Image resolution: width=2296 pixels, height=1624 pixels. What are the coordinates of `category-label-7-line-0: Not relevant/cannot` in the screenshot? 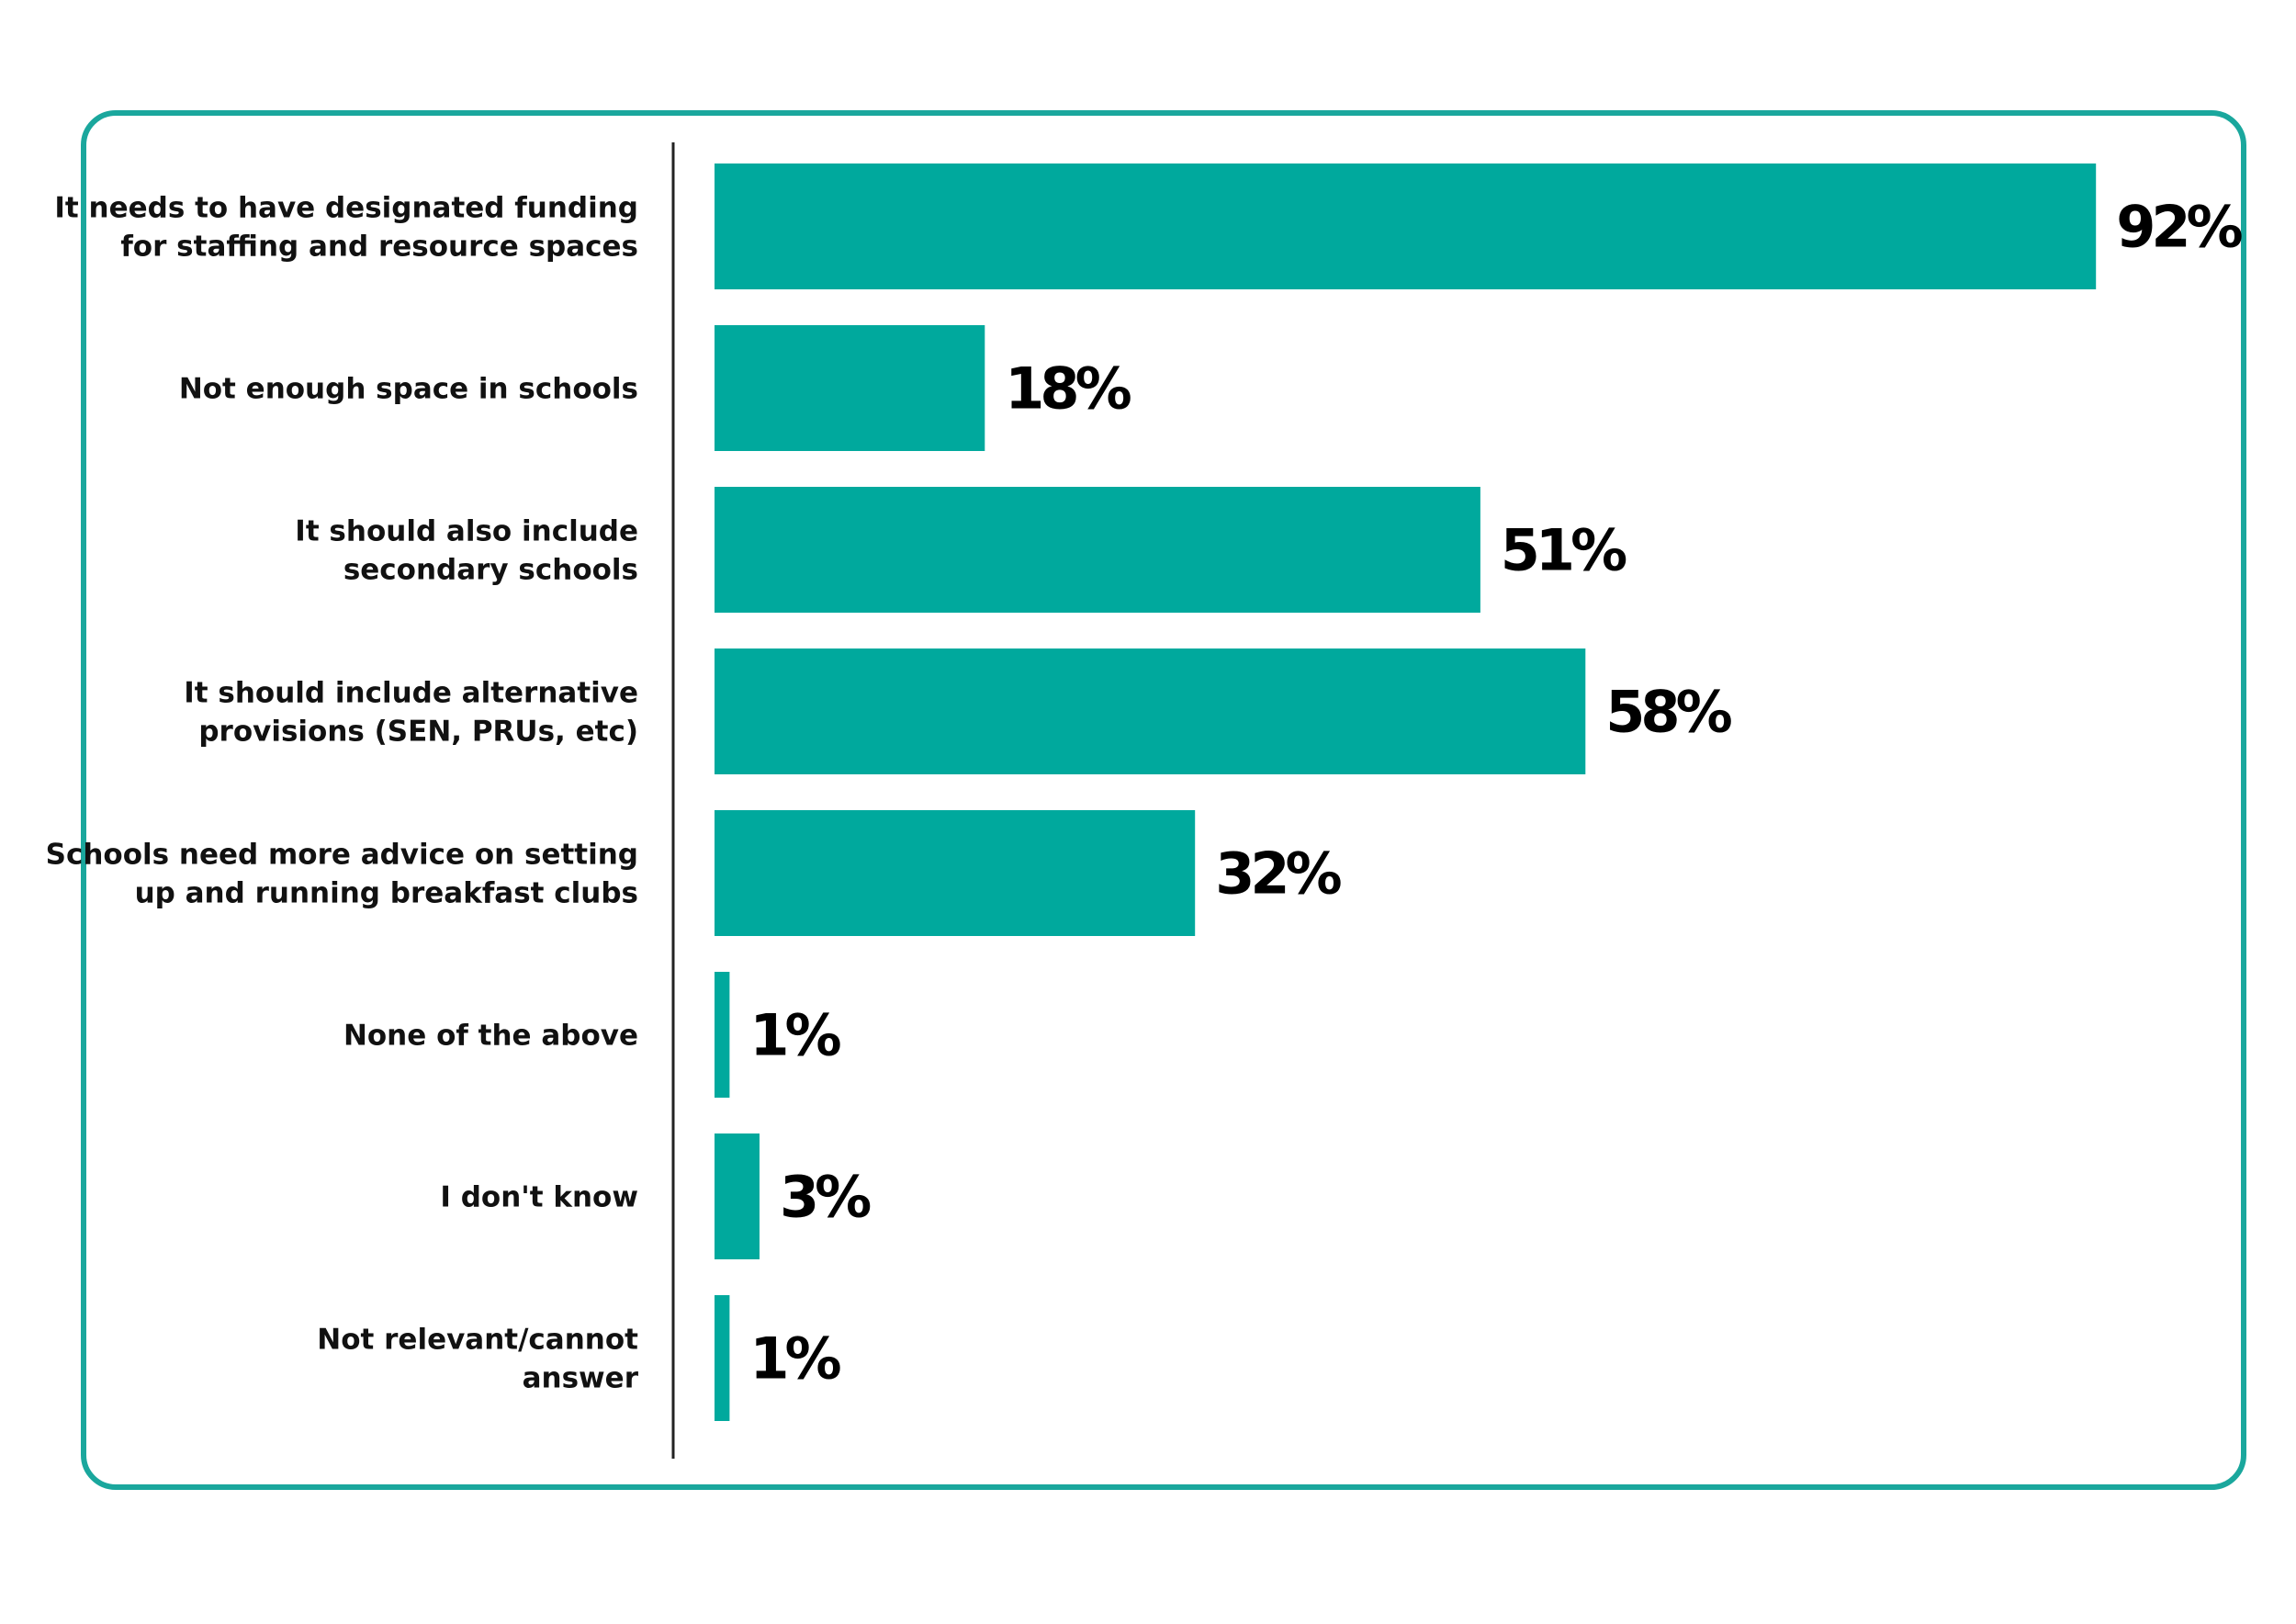 It's located at (478, 1340).